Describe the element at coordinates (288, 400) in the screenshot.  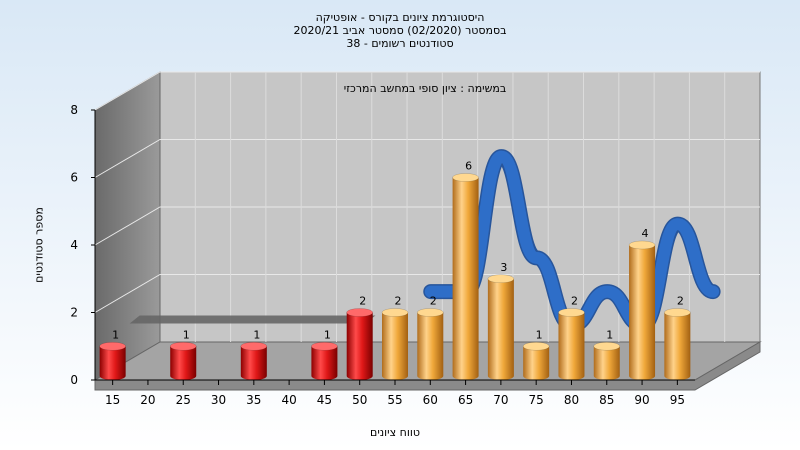
I see `x-tick-label-40: 40` at that location.